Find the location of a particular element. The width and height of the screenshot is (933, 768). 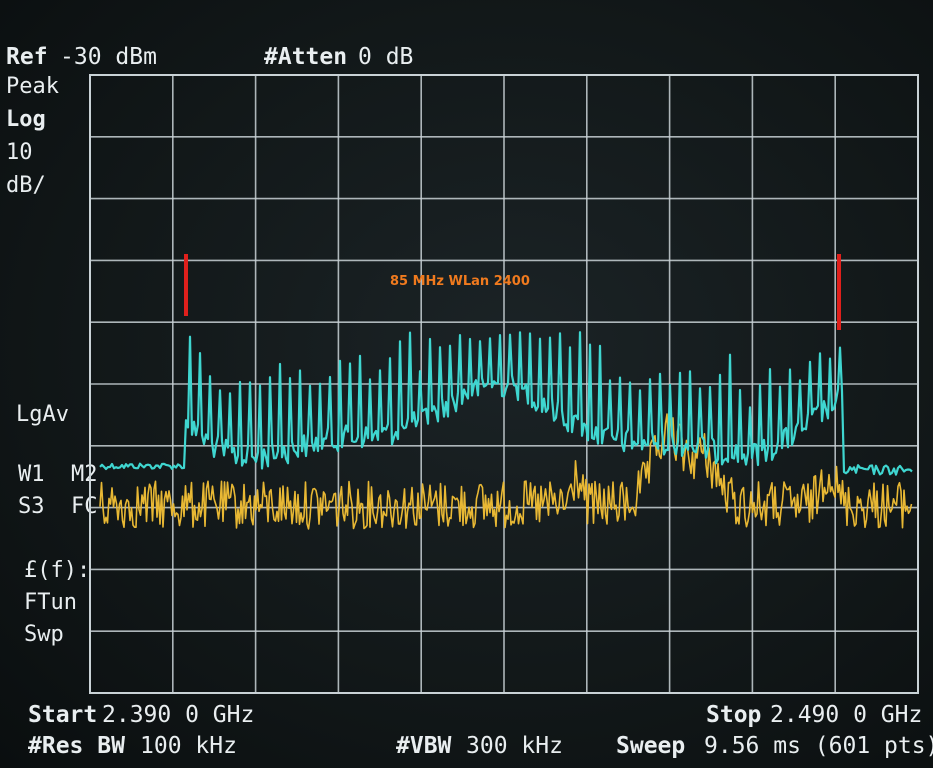

stop-freq-value: 2.490 0 GHz is located at coordinates (846, 715).